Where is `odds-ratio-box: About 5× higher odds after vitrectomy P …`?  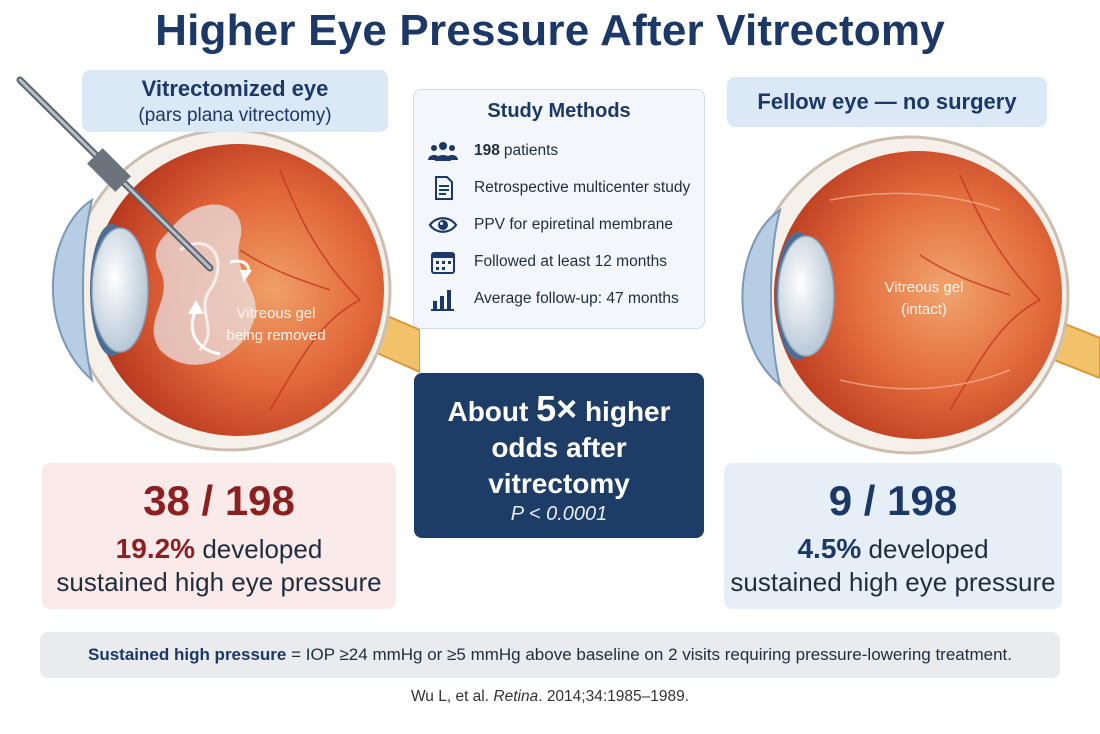 odds-ratio-box: About 5× higher odds after vitrectomy P … is located at coordinates (559, 455).